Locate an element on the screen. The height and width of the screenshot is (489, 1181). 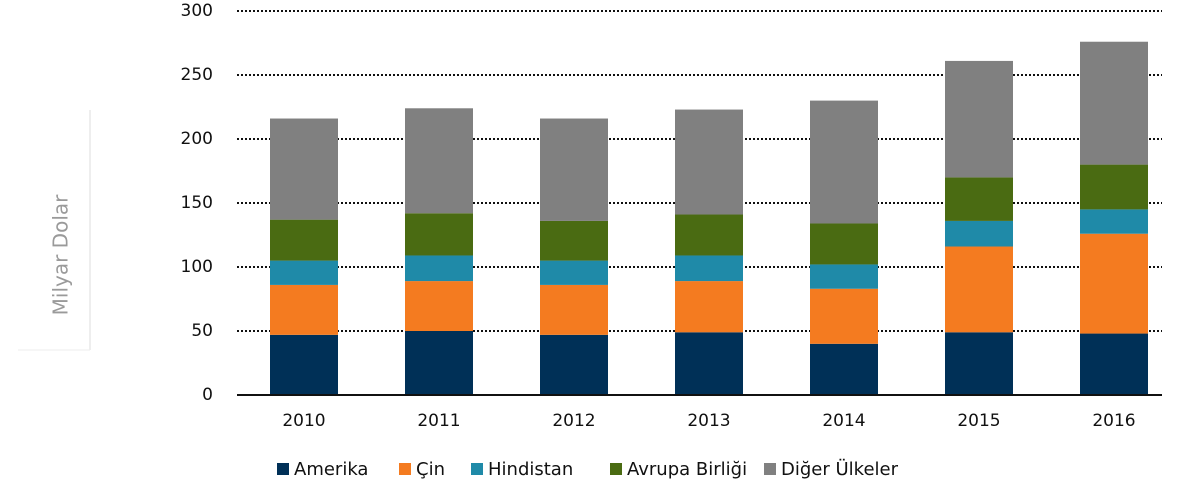
x-tick-label: 2015 is located at coordinates (978, 421).